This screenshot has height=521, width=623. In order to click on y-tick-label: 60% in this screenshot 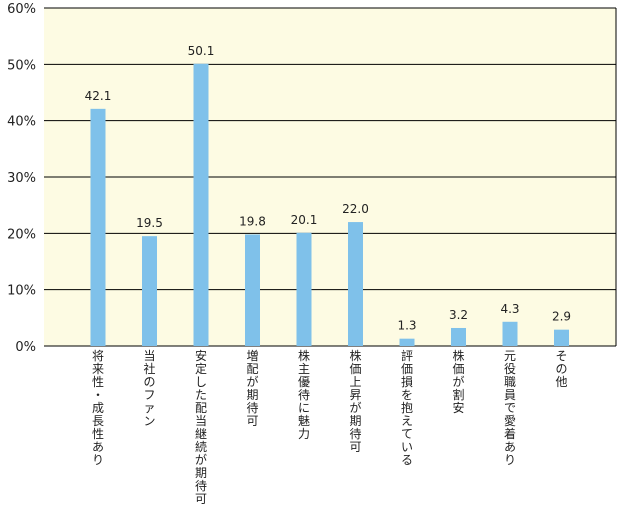, I will do `click(21, 9)`.